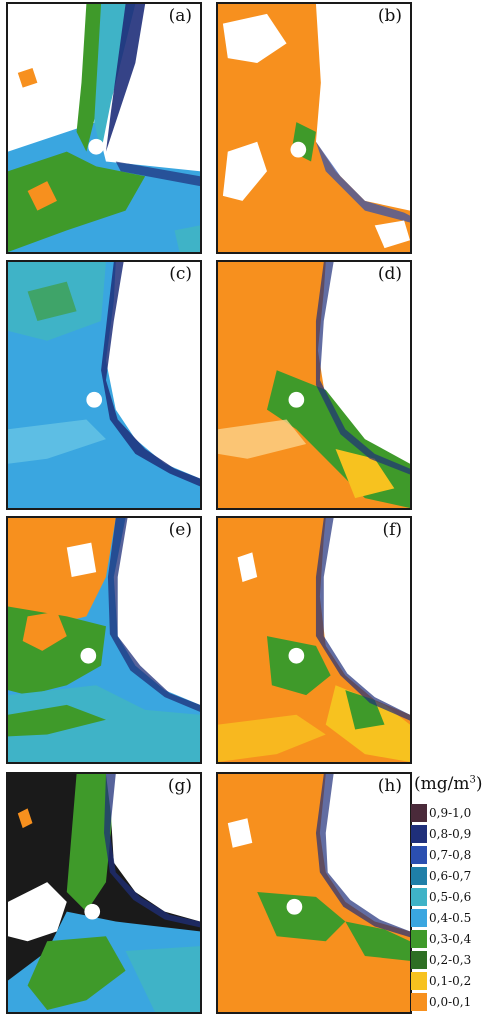 The height and width of the screenshot is (1014, 502). I want to click on map-panel-b: (b), so click(314, 128).